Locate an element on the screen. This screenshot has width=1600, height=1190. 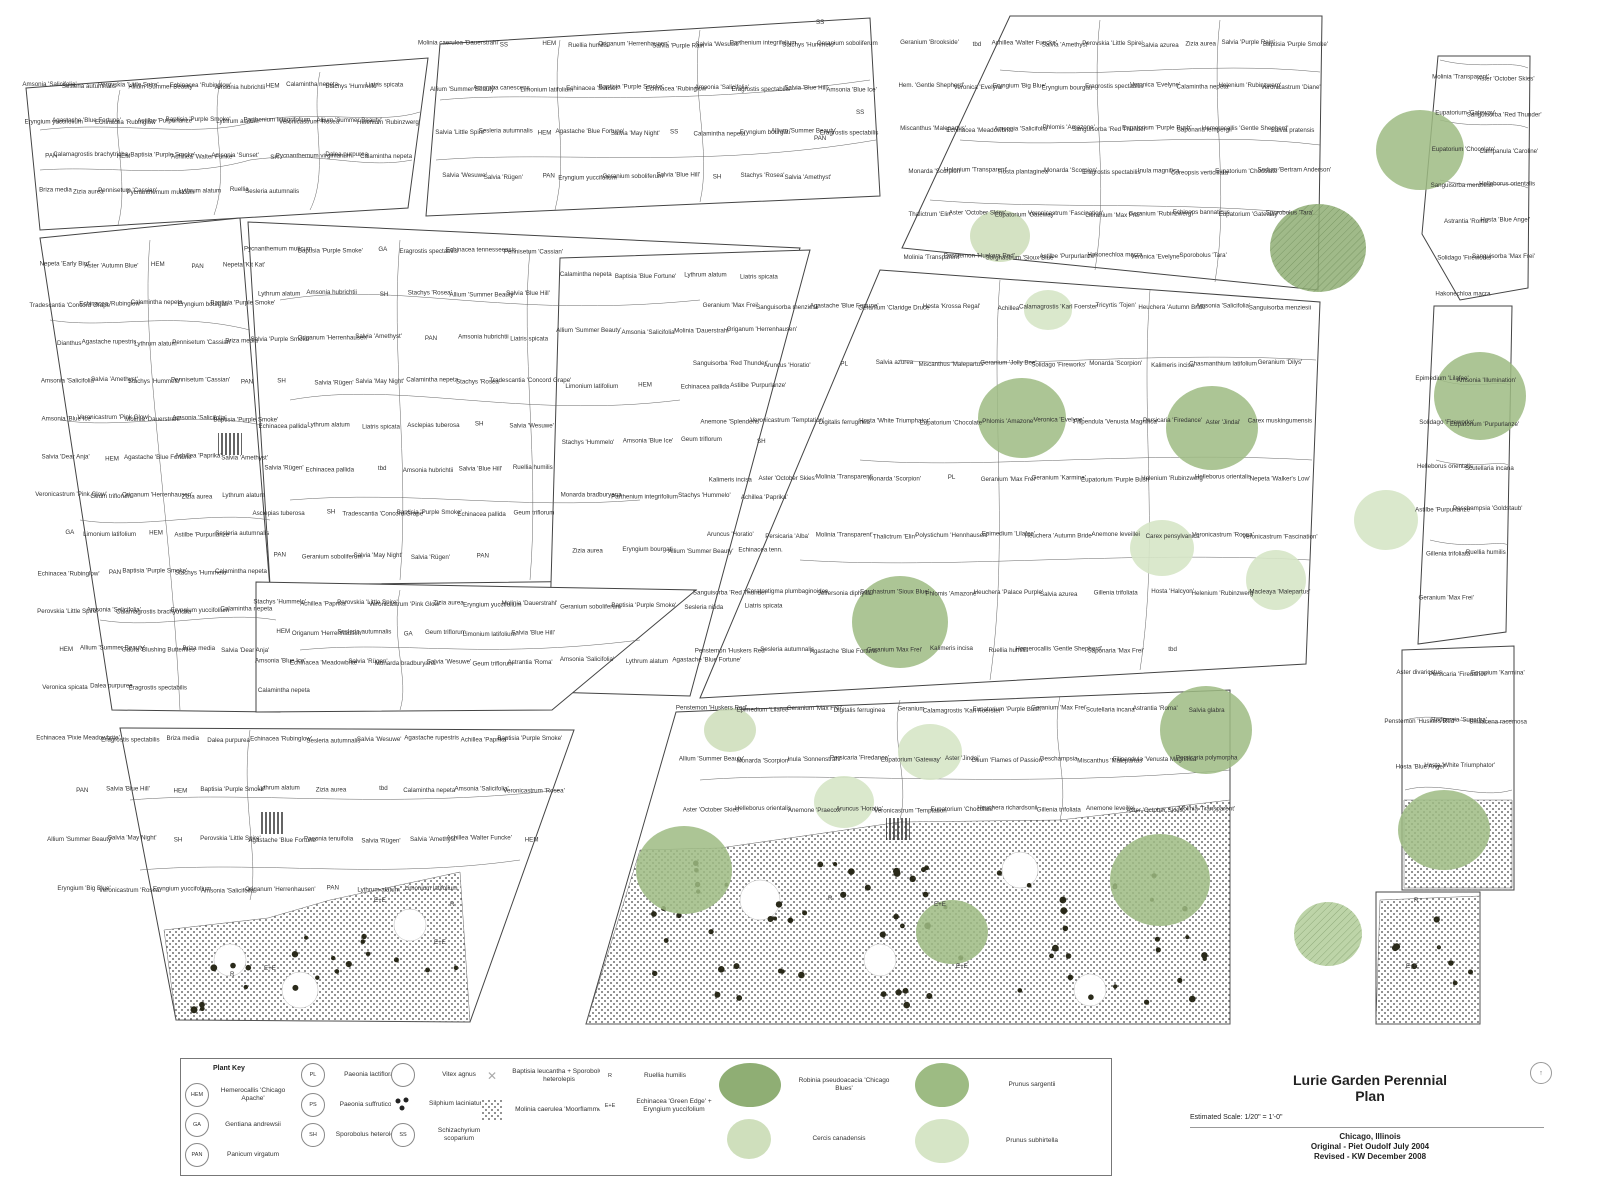
plant-label: Helenium 'Rubinzwerg' is located at coordinates (388, 122).